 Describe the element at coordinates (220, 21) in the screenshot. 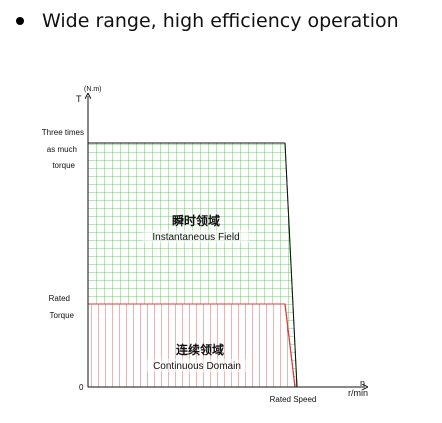

I see `headline: Wide range, high efficiency operation` at that location.